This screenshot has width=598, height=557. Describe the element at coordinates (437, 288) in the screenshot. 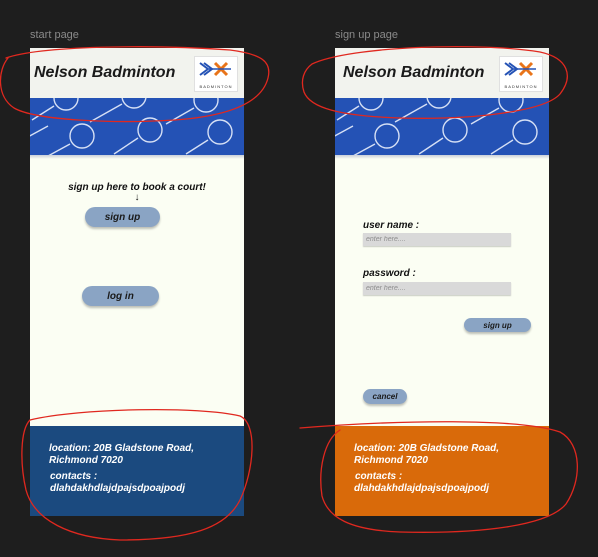

I see `password-field` at that location.